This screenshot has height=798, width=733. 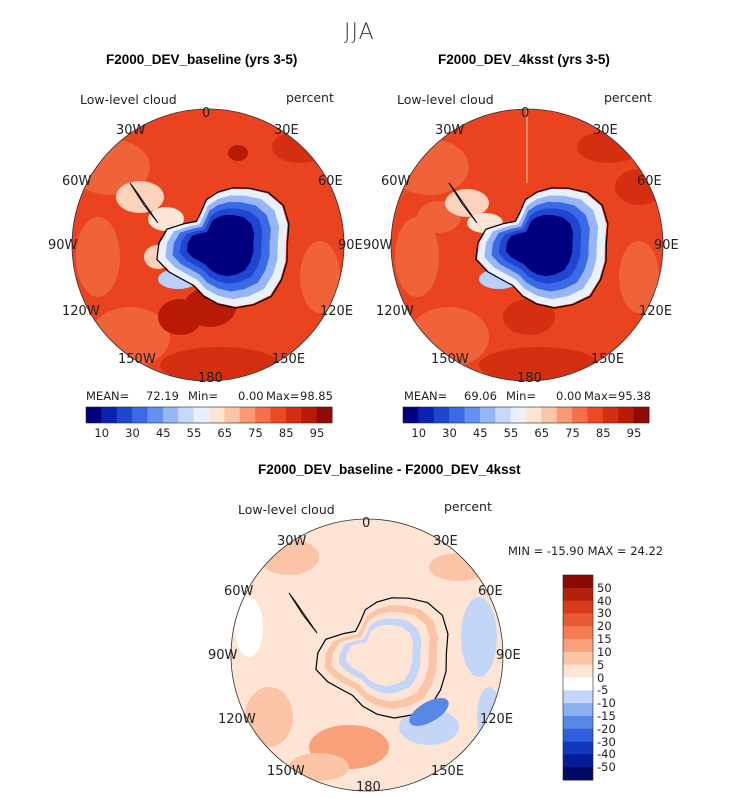 What do you see at coordinates (108, 396) in the screenshot?
I see `panel1-mean-label: MEAN=` at bounding box center [108, 396].